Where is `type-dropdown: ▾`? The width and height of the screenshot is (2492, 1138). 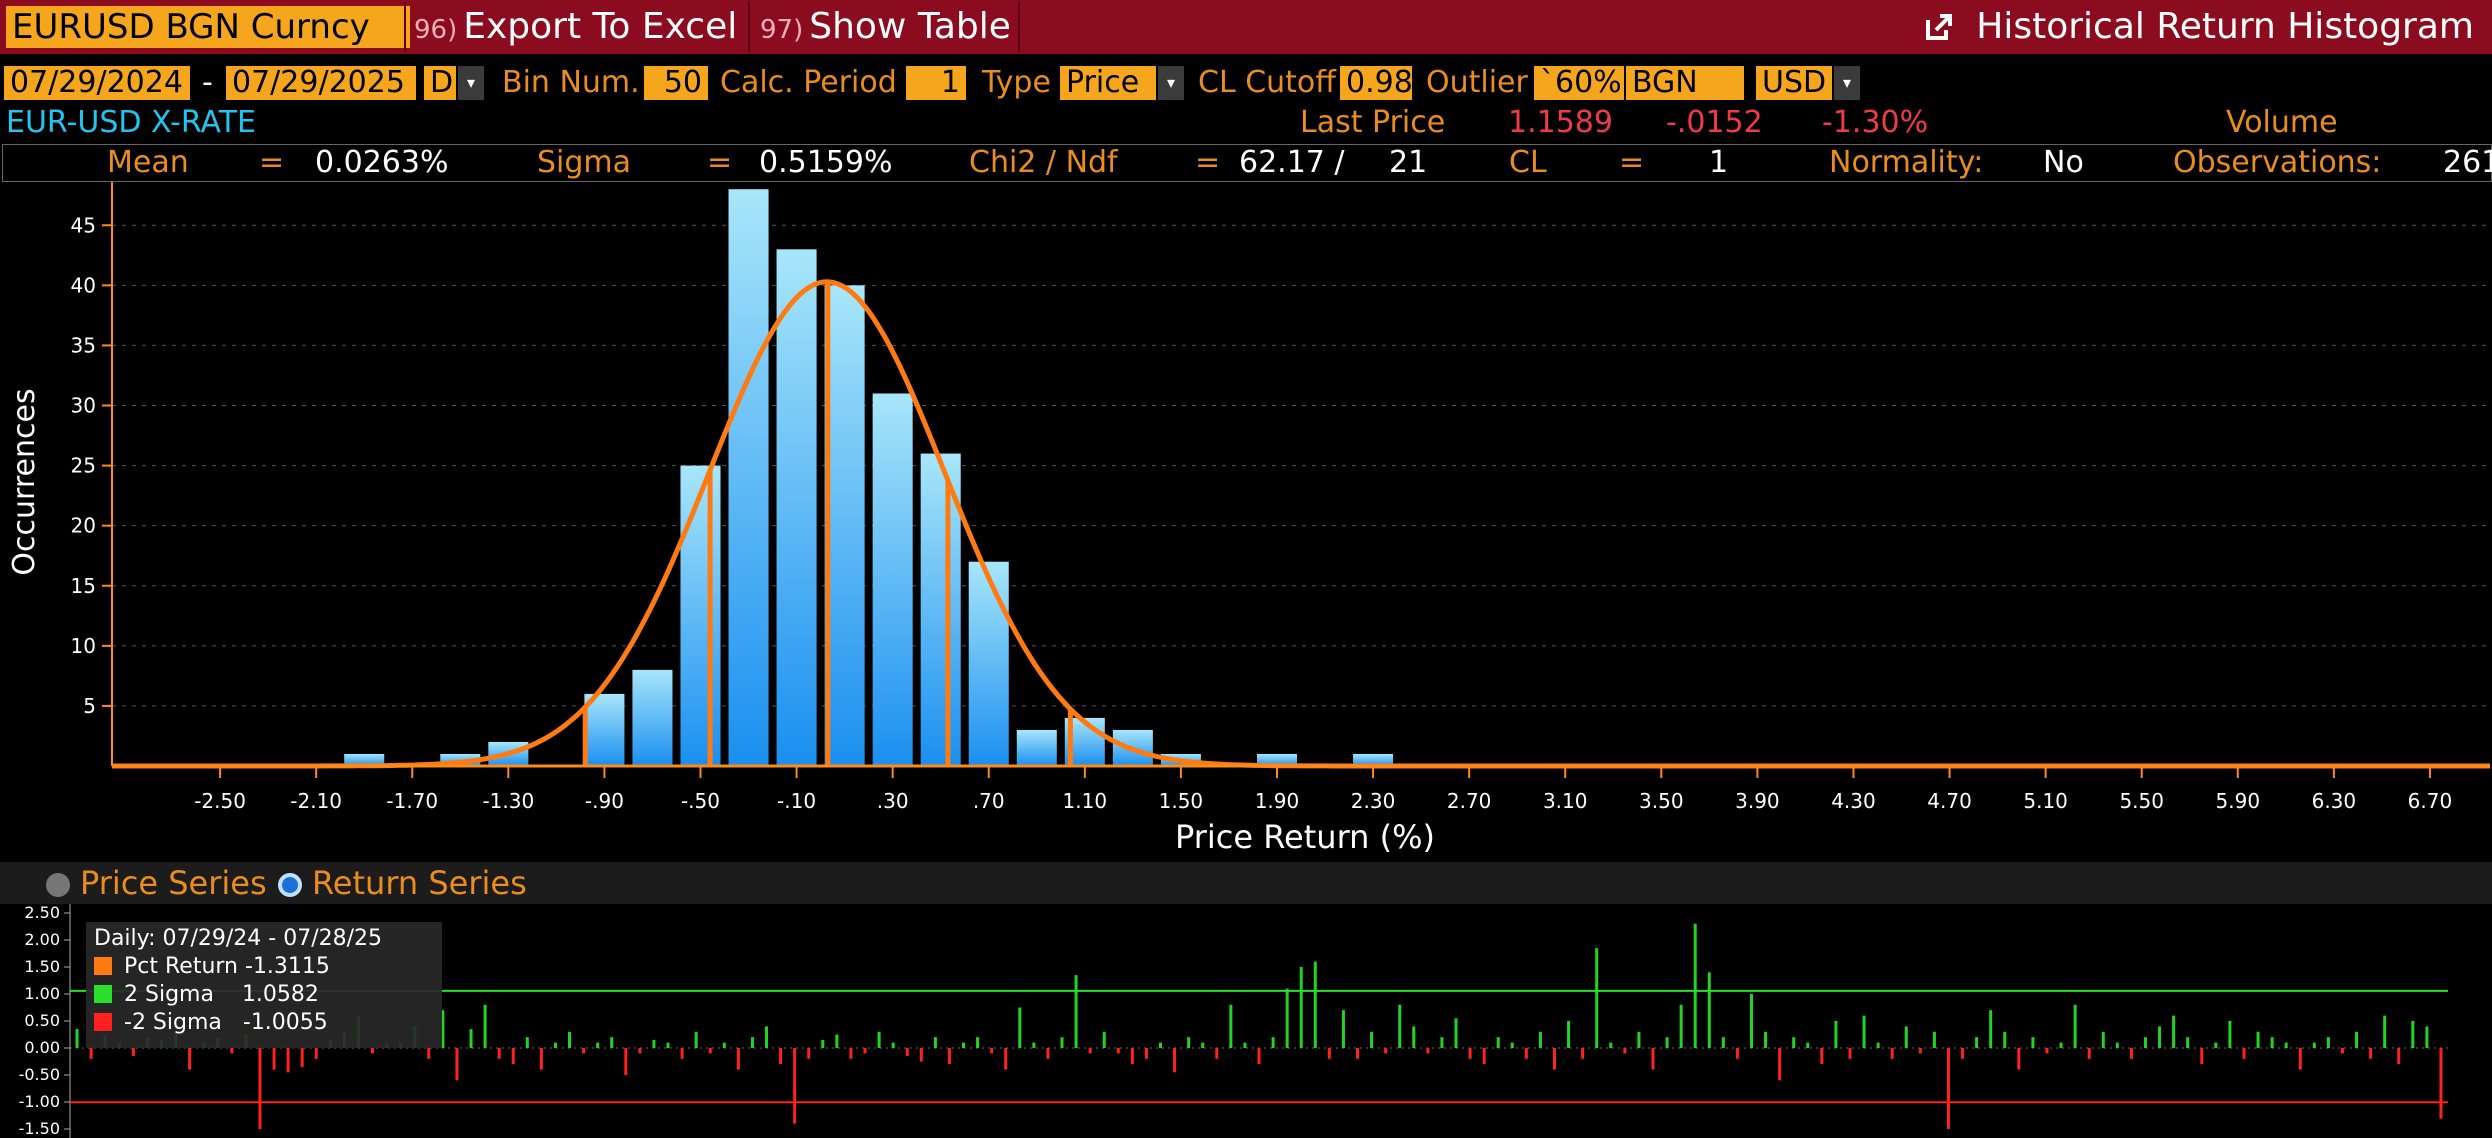
type-dropdown: ▾ is located at coordinates (1171, 83).